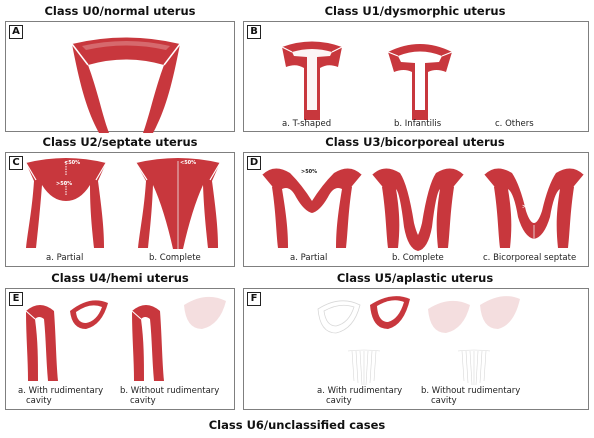 The width and height of the screenshot is (594, 438). I want to click on uterus-t-shaped, so click(312, 80).